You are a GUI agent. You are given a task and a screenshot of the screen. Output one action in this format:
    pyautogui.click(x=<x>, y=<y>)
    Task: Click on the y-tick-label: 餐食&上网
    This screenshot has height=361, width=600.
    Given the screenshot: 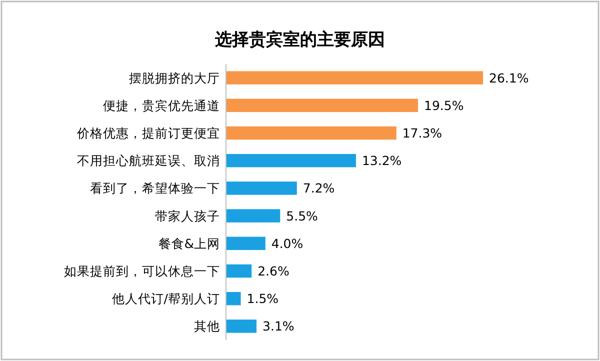 What is the action you would take?
    pyautogui.click(x=189, y=243)
    